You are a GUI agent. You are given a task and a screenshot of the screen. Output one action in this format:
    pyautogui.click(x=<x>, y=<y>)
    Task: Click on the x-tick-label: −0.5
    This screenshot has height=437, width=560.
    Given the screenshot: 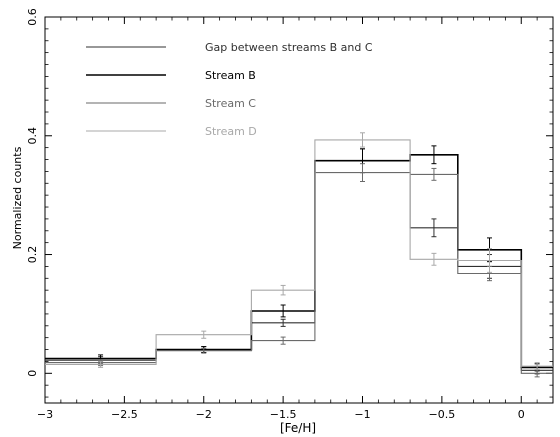 What is the action you would take?
    pyautogui.click(x=442, y=414)
    